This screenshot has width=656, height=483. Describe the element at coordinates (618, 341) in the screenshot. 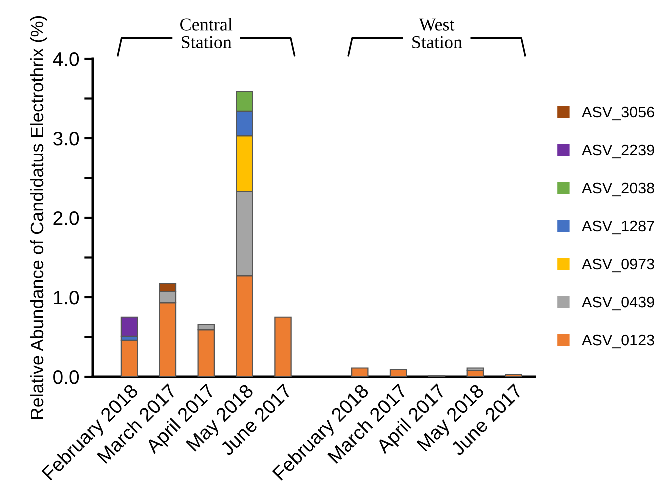

I see `legend-label: ASV_0123` at that location.